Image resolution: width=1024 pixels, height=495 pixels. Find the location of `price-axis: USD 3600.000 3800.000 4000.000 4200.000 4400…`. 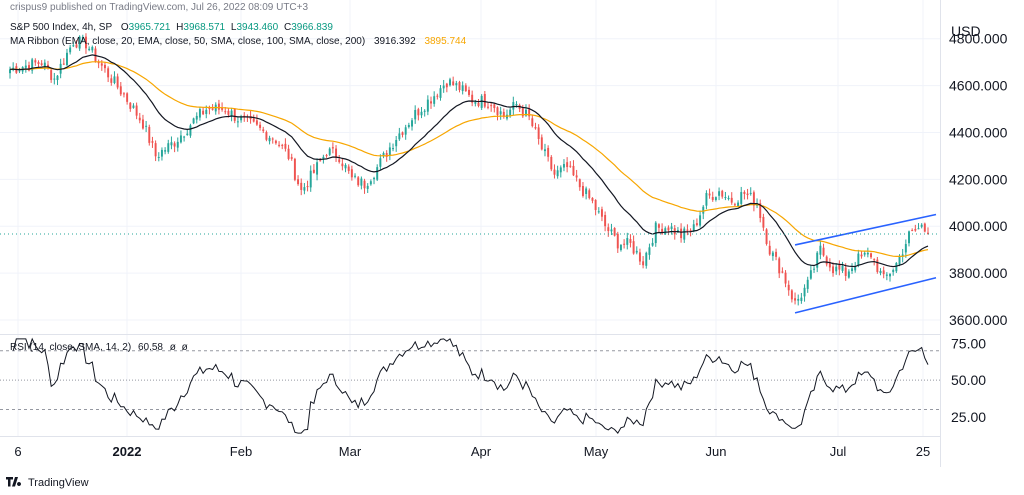

price-axis: USD 3600.000 3800.000 4000.000 4200.000 4400… is located at coordinates (978, 175).